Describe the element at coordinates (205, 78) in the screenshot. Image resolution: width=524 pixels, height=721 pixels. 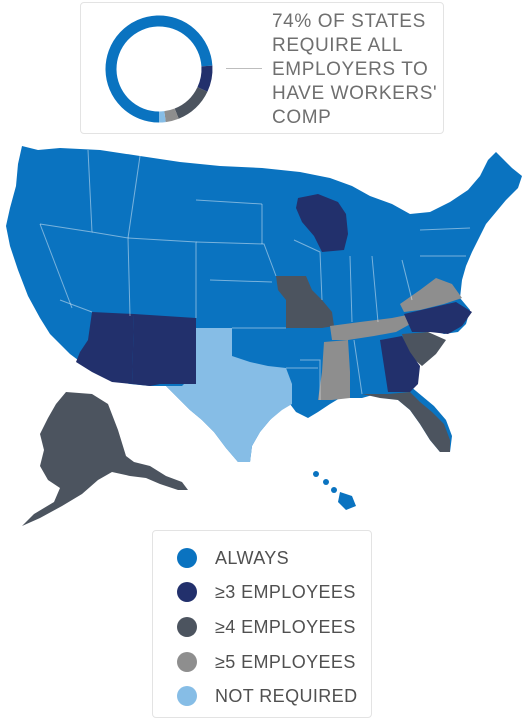
I see `donut-segment-three` at that location.